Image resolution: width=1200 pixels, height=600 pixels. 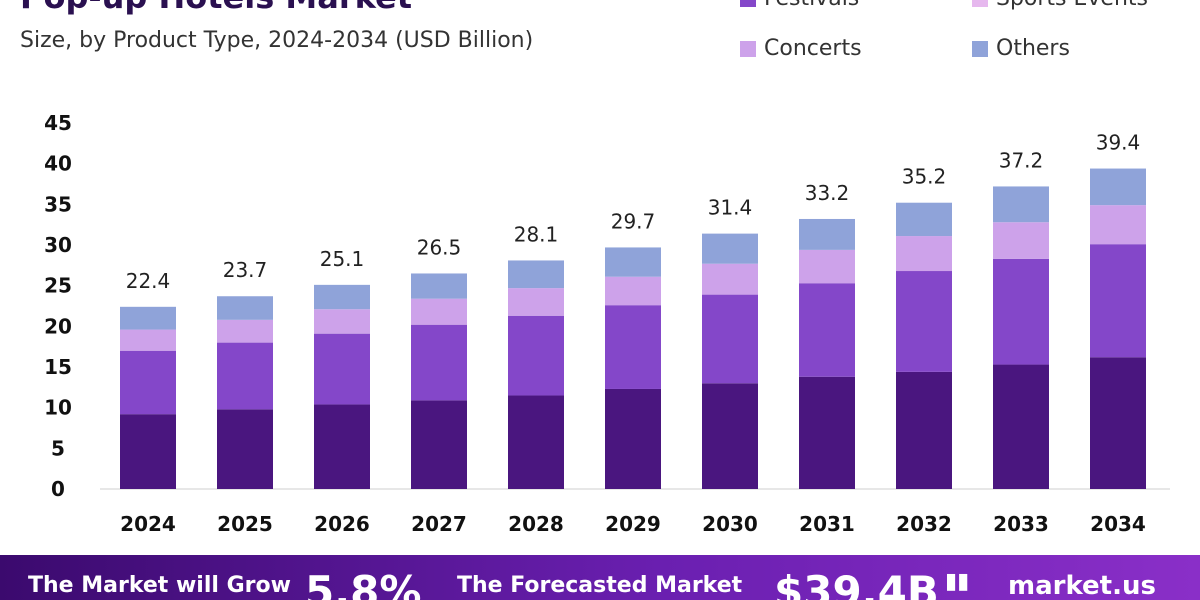 What do you see at coordinates (633, 221) in the screenshot?
I see `bar-total-label: 29.7` at bounding box center [633, 221].